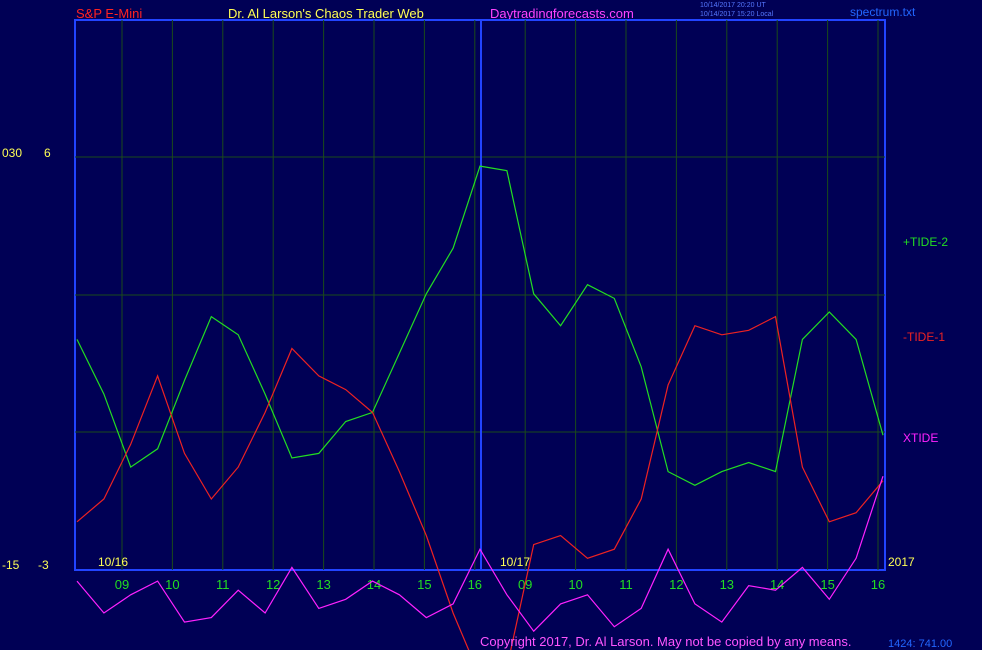  Describe the element at coordinates (43, 565) in the screenshot. I see `left-axis-bottom-b: -3` at that location.